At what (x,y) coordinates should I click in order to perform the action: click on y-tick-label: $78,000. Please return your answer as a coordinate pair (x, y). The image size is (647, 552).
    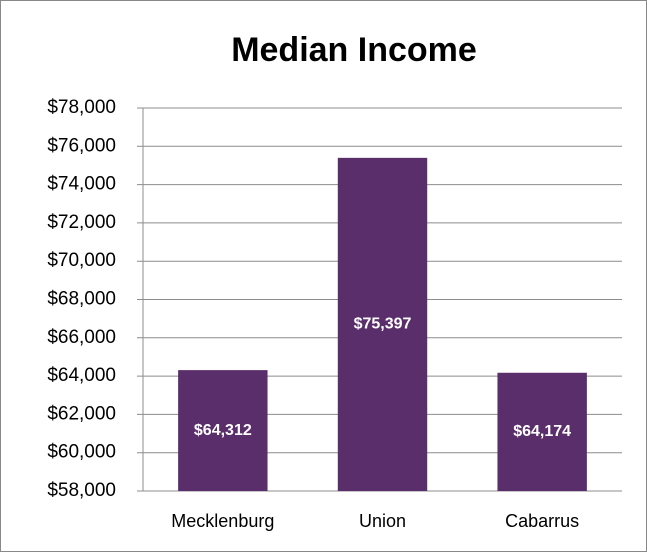
    Looking at the image, I should click on (81, 107).